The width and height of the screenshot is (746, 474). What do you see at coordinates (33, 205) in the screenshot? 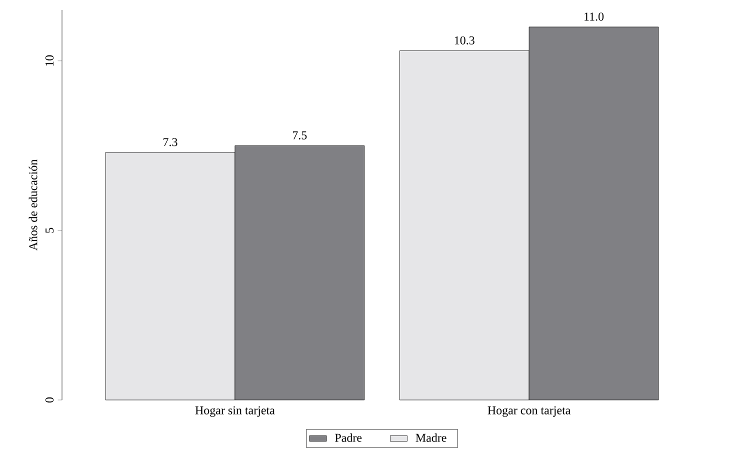
I see `y-axis-title: Años de educación` at bounding box center [33, 205].